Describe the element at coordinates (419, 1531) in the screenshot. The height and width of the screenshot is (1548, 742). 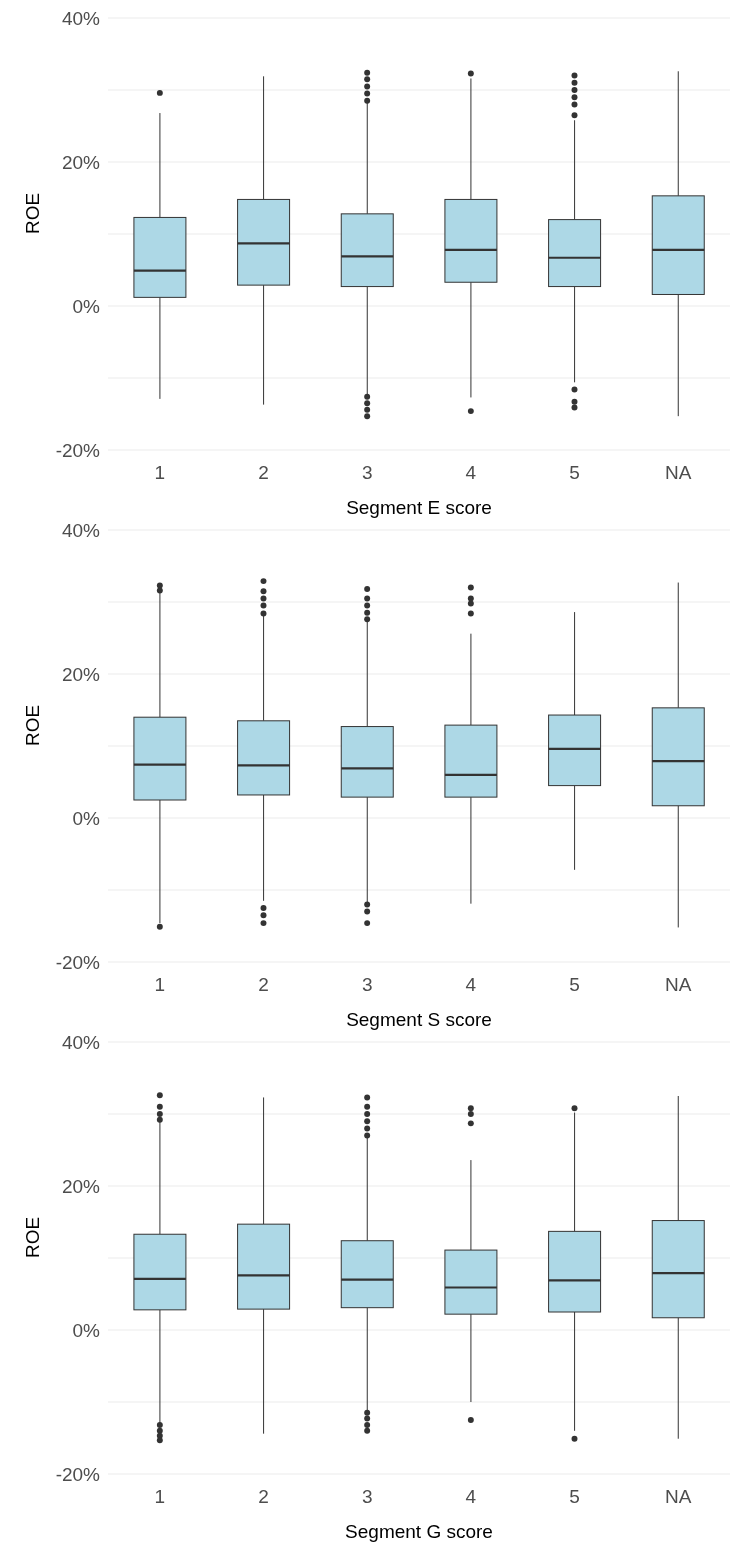
I see `x-axis-title: Segment G score` at that location.